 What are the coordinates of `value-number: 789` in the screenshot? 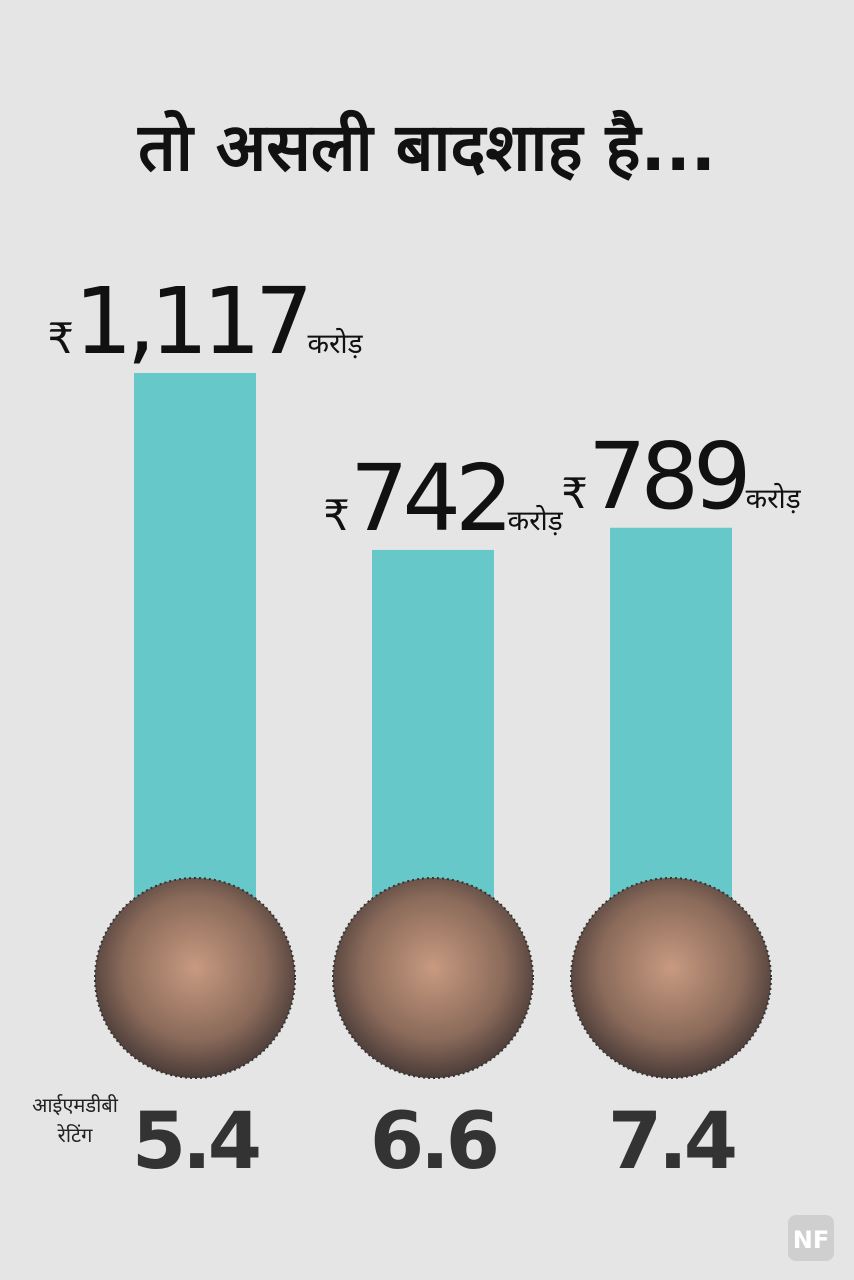 It's located at (667, 476).